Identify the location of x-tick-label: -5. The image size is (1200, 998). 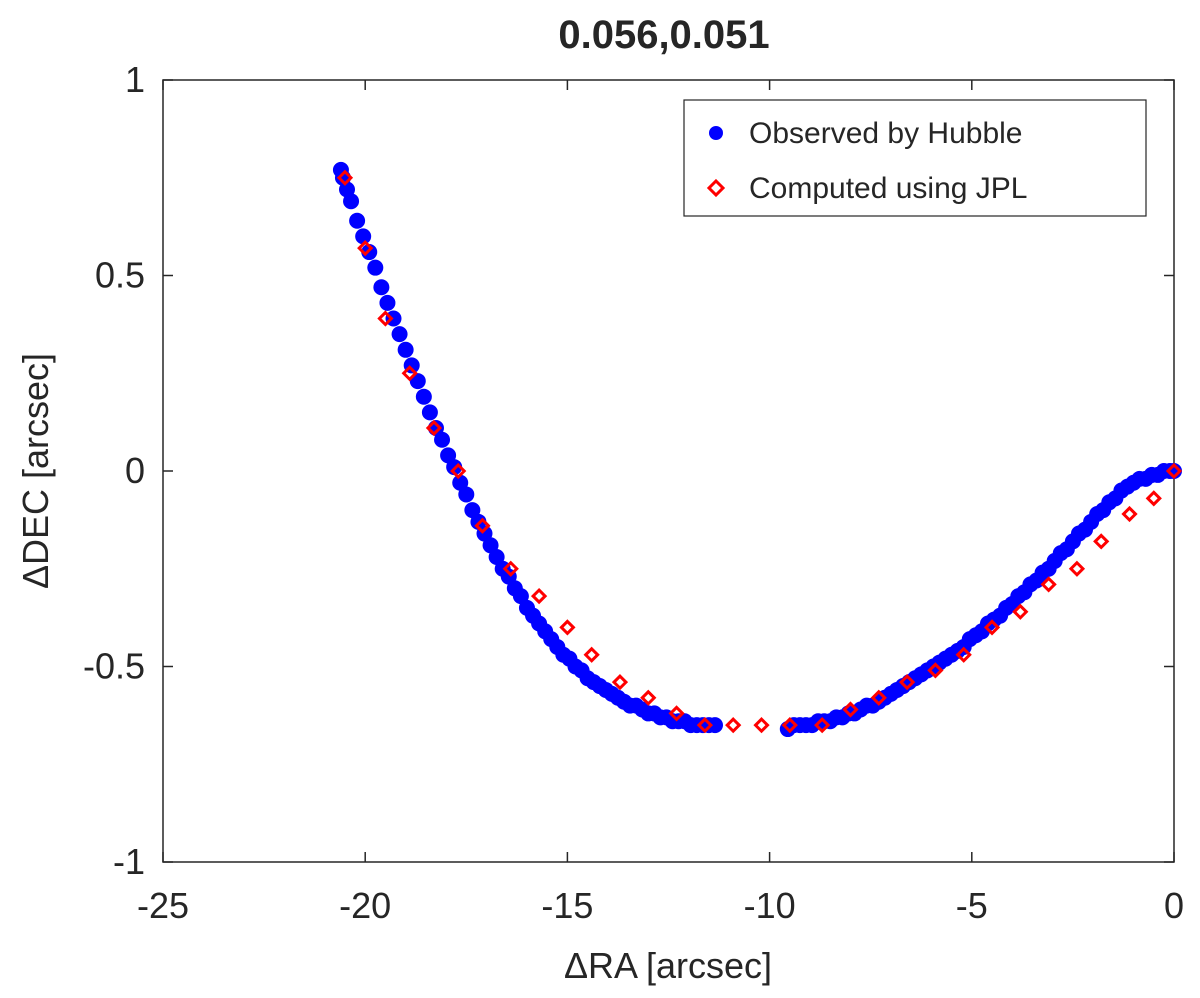
(972, 905).